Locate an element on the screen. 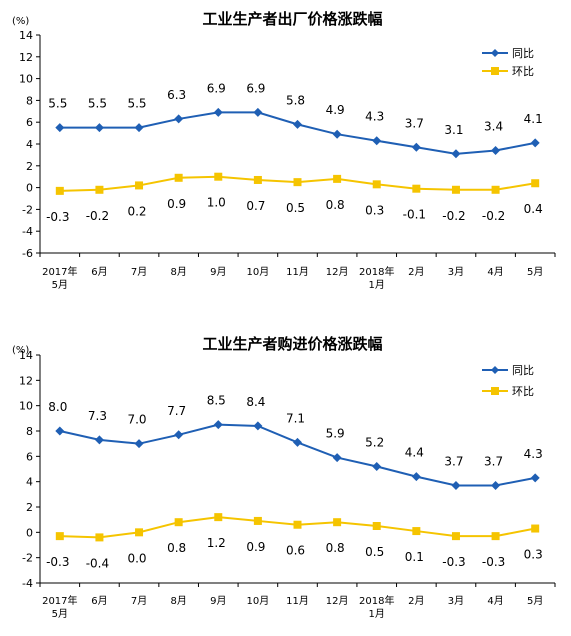  data-label: 7.3 is located at coordinates (97, 416).